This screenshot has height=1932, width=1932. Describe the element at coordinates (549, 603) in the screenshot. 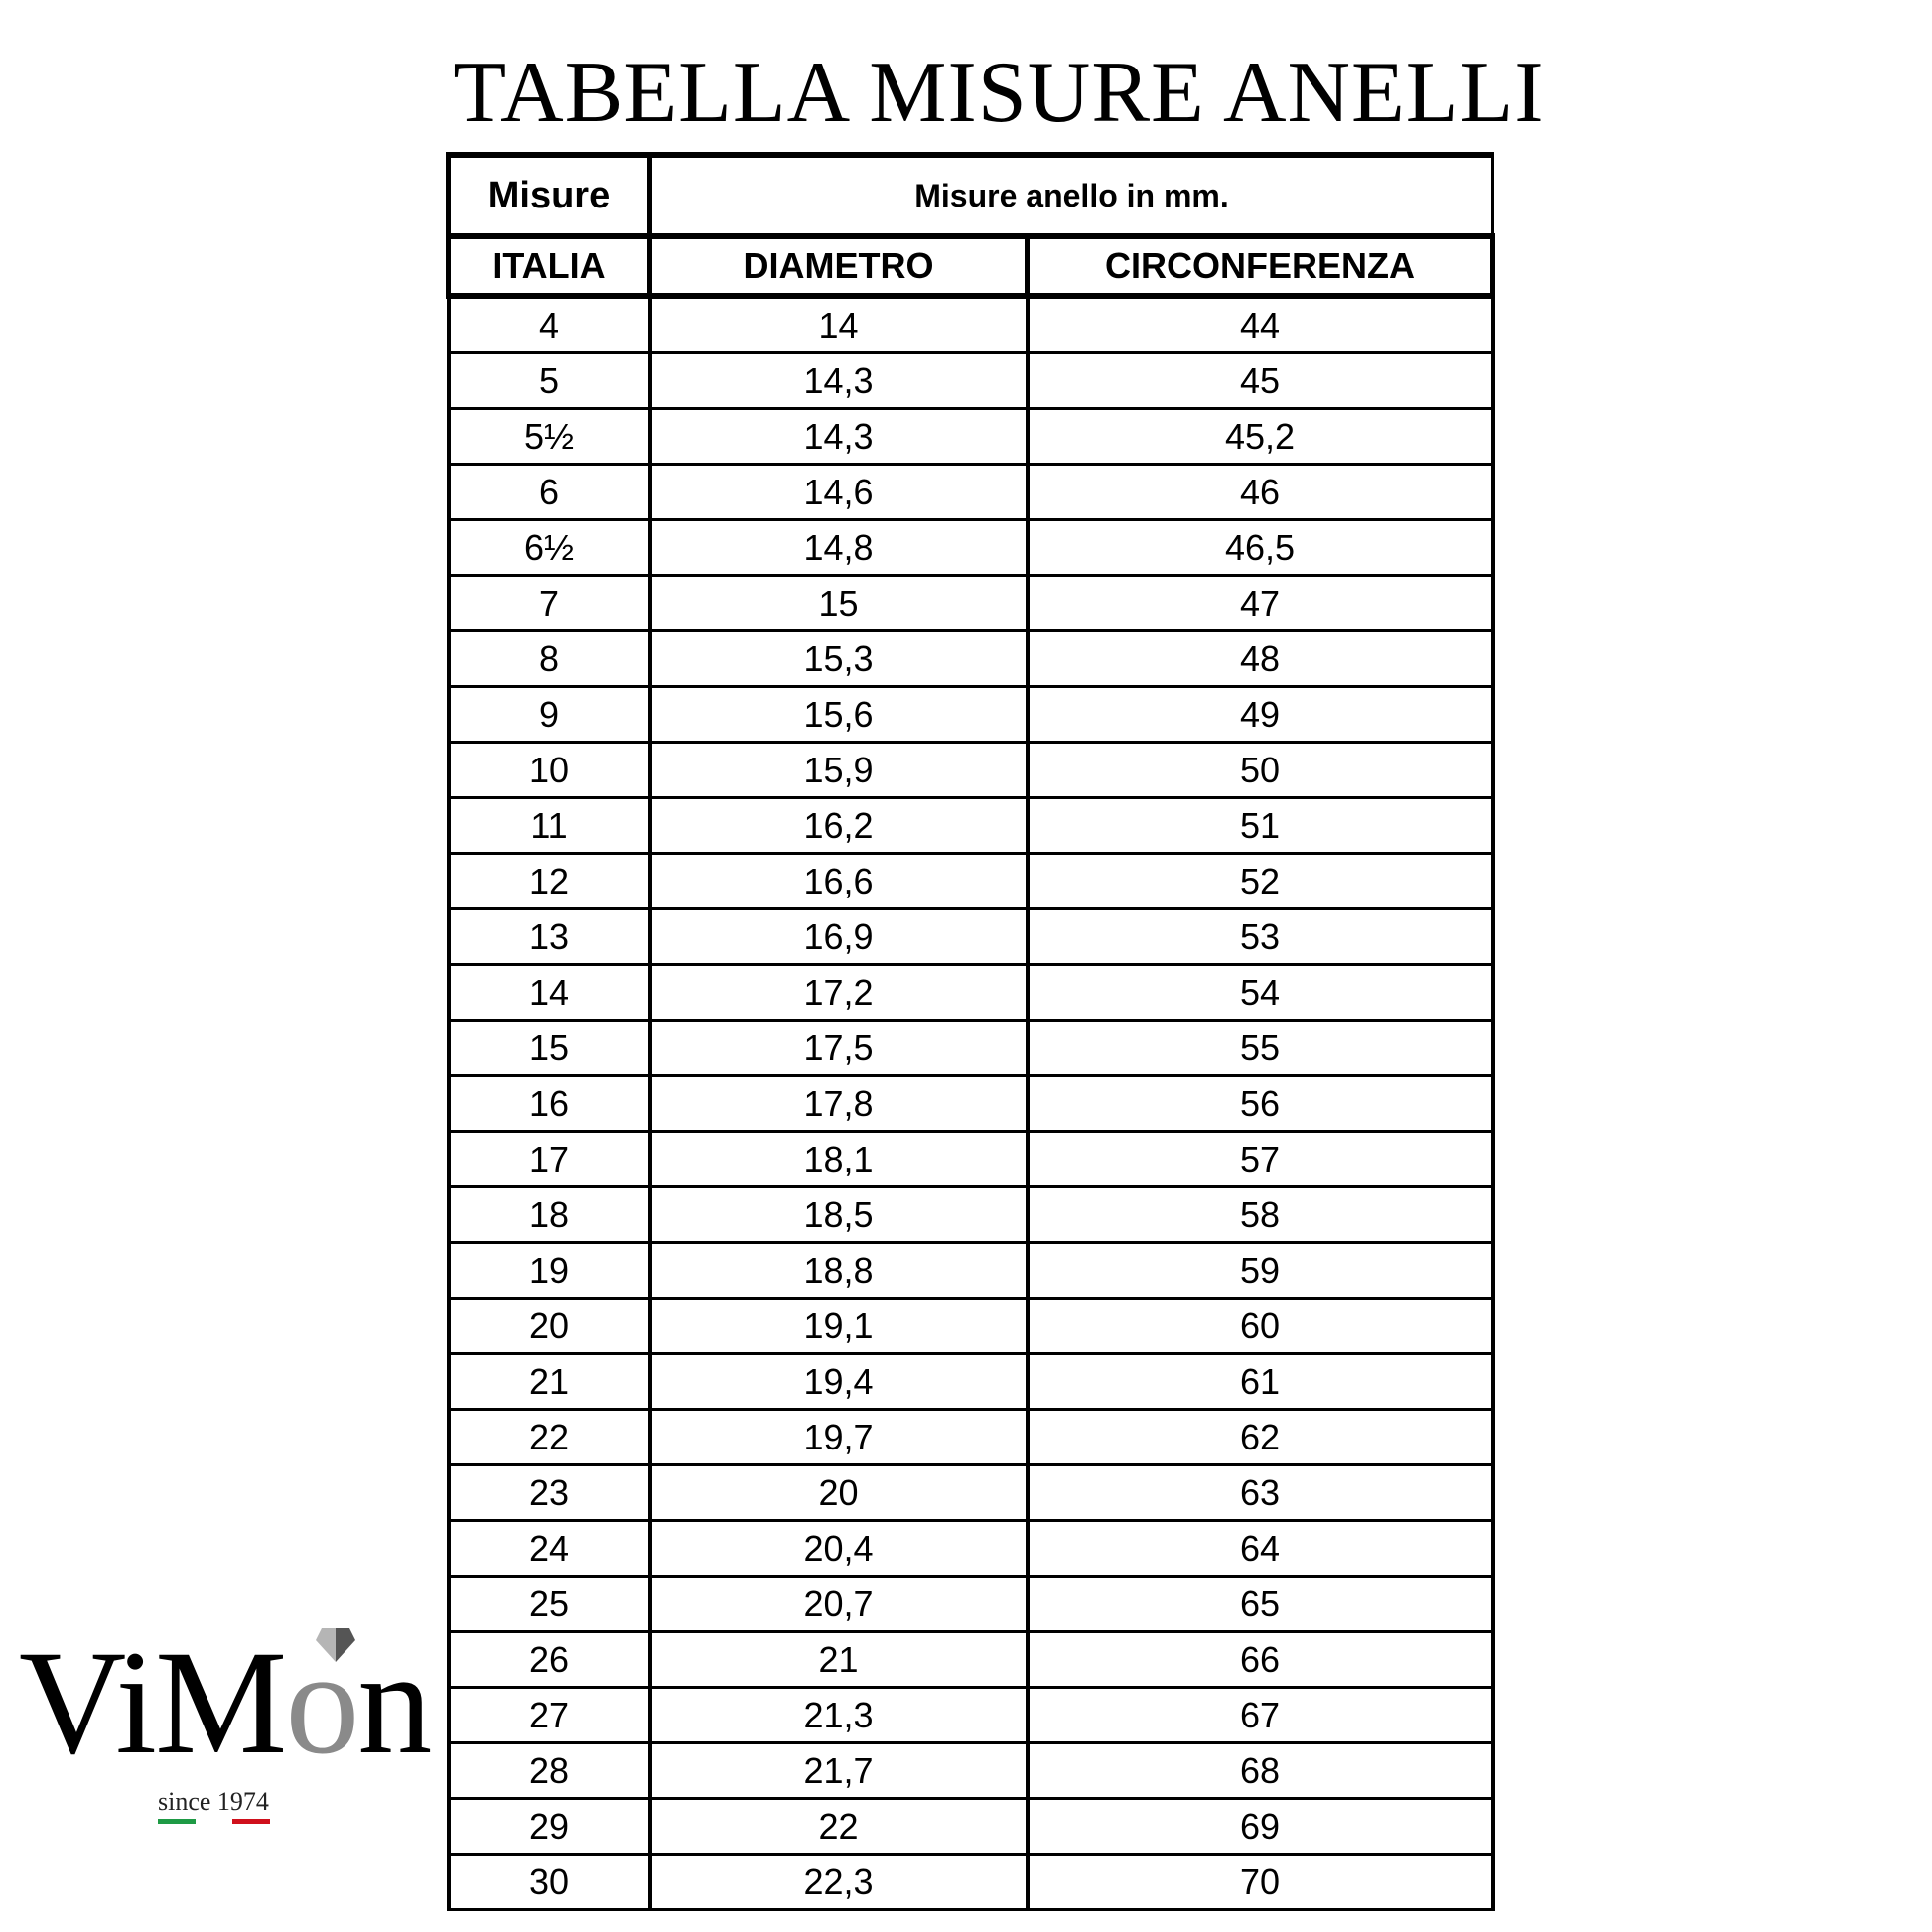

I see `cell-italia: 7` at that location.